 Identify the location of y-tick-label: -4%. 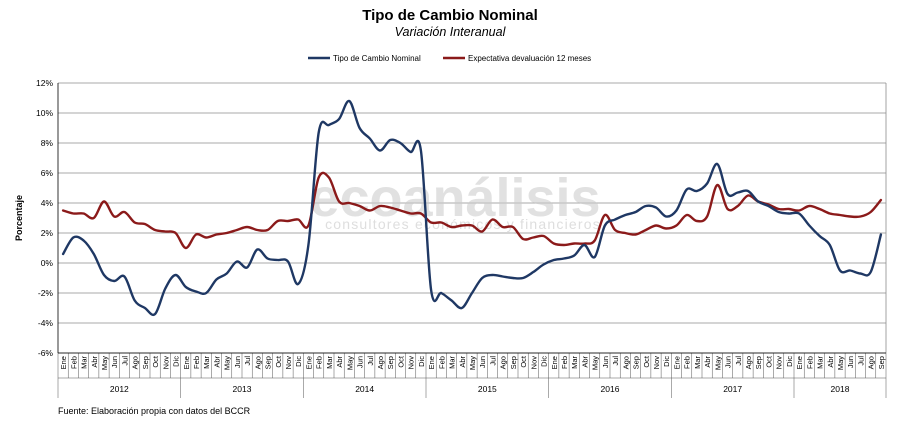
(46, 323).